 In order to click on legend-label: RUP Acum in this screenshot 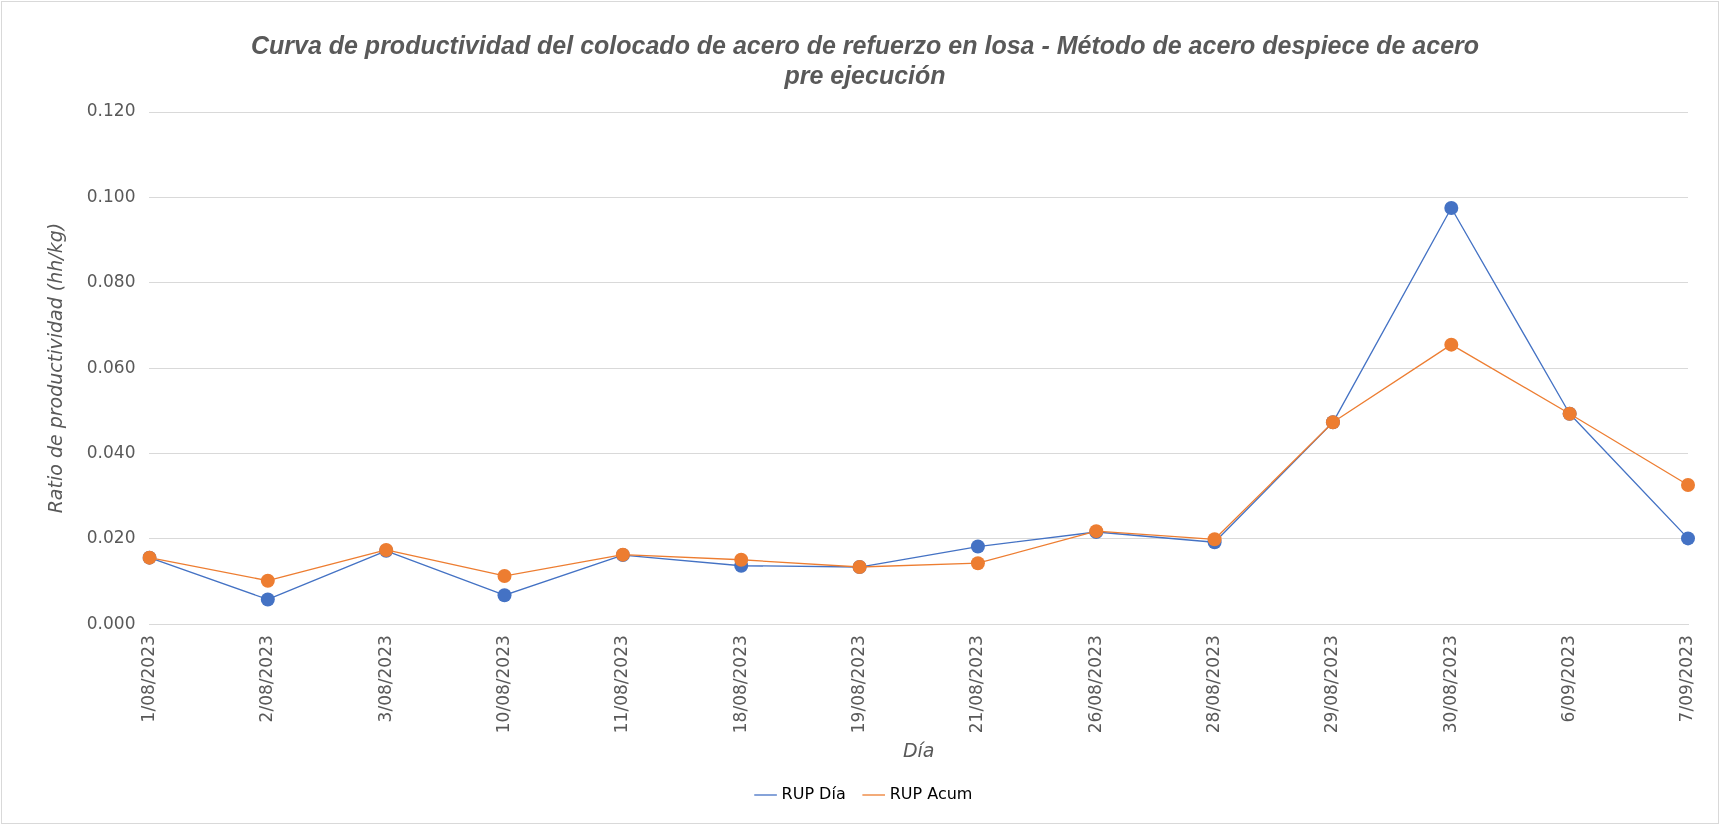, I will do `click(931, 794)`.